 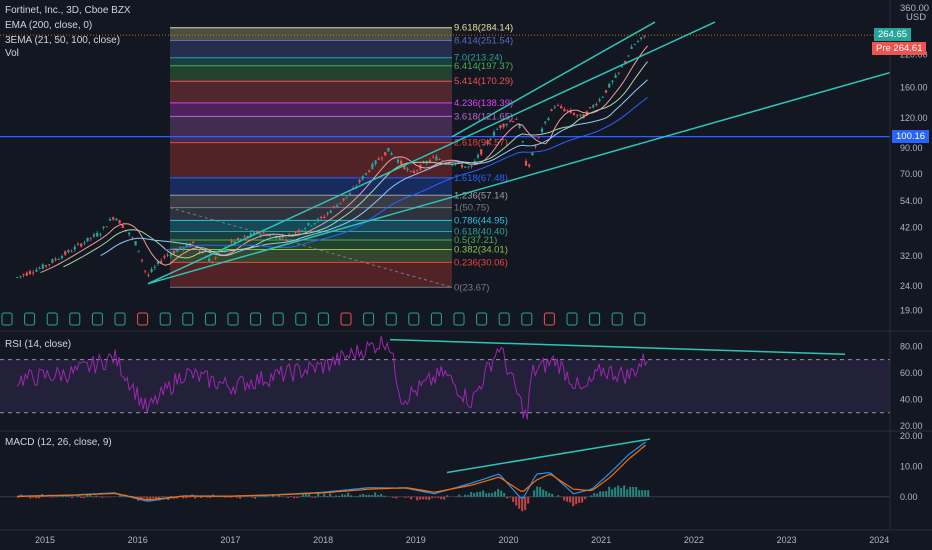 What do you see at coordinates (58, 442) in the screenshot?
I see `macd-legend: MACD (12, 26, close, 9)` at bounding box center [58, 442].